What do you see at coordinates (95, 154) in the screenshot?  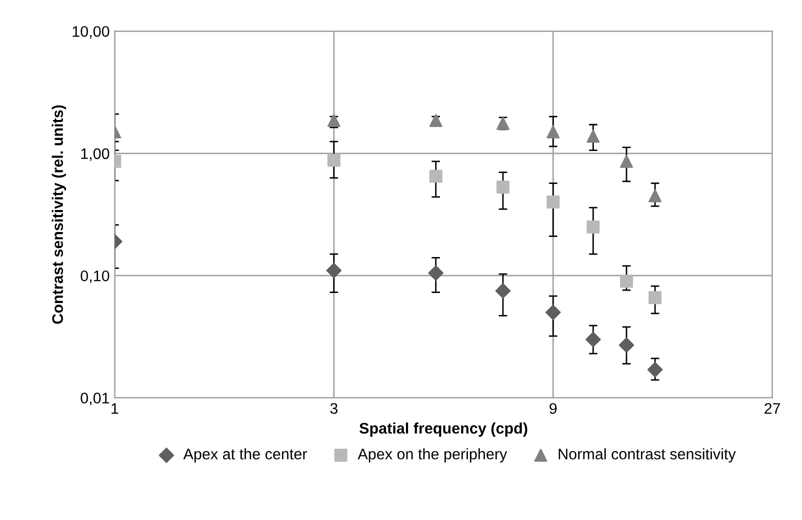 I see `y-tick-label: 1,00` at bounding box center [95, 154].